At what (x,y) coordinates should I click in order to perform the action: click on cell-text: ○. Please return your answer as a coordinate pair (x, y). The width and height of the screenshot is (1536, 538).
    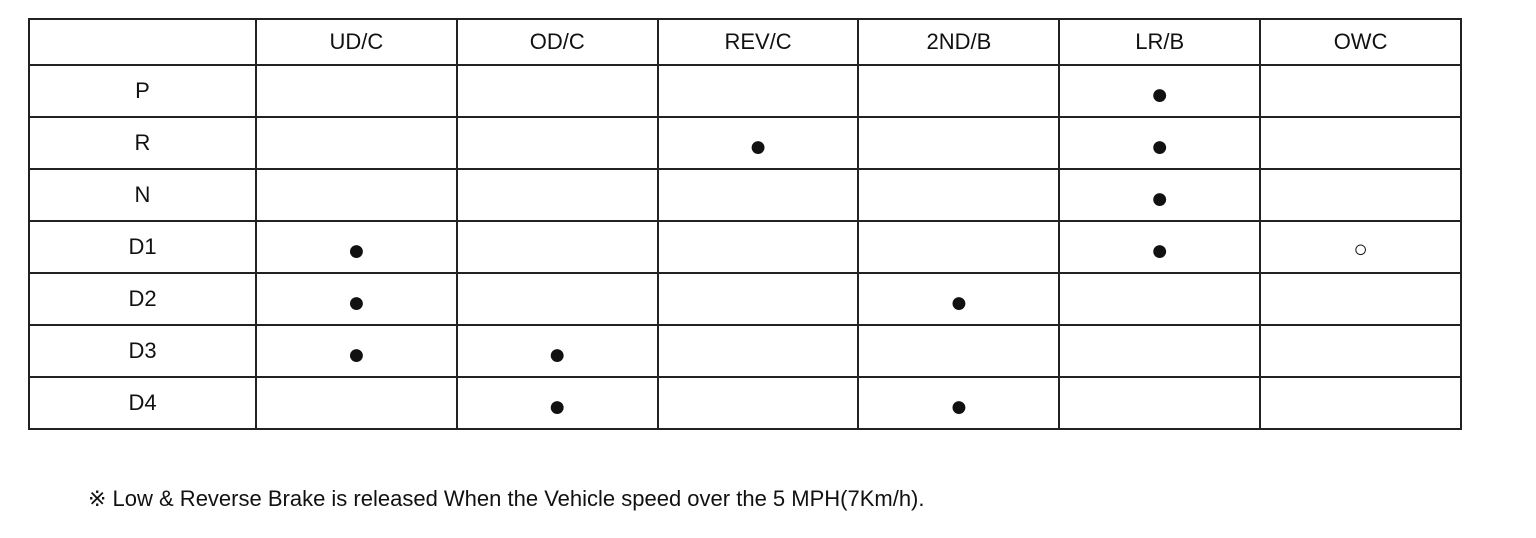
    Looking at the image, I should click on (1360, 249).